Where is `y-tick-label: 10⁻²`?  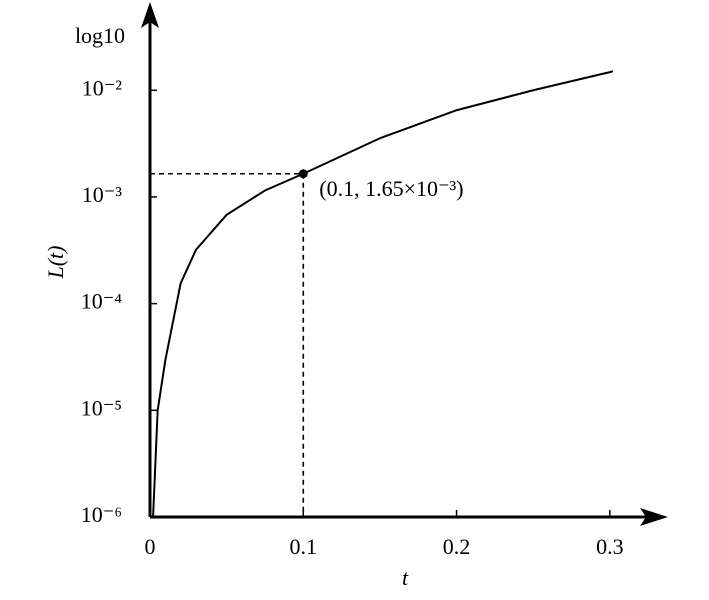 y-tick-label: 10⁻² is located at coordinates (102, 87).